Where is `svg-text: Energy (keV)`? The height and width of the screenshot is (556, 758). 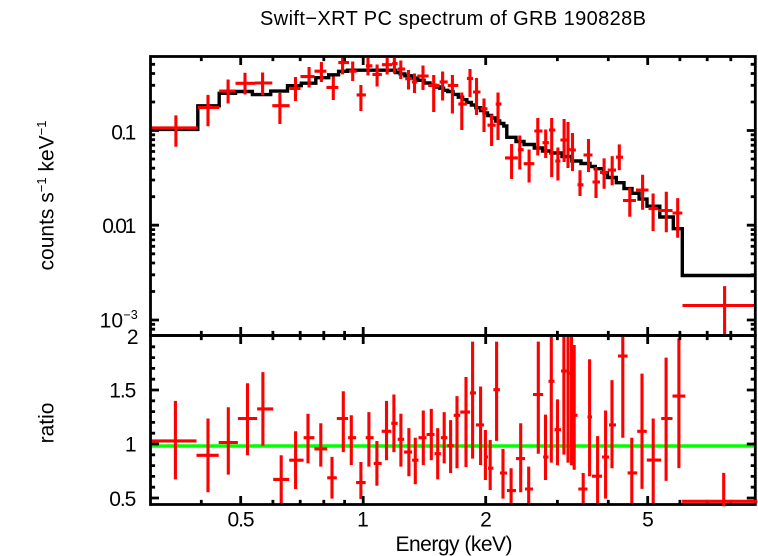
svg-text: Energy (keV) is located at coordinates (454, 544).